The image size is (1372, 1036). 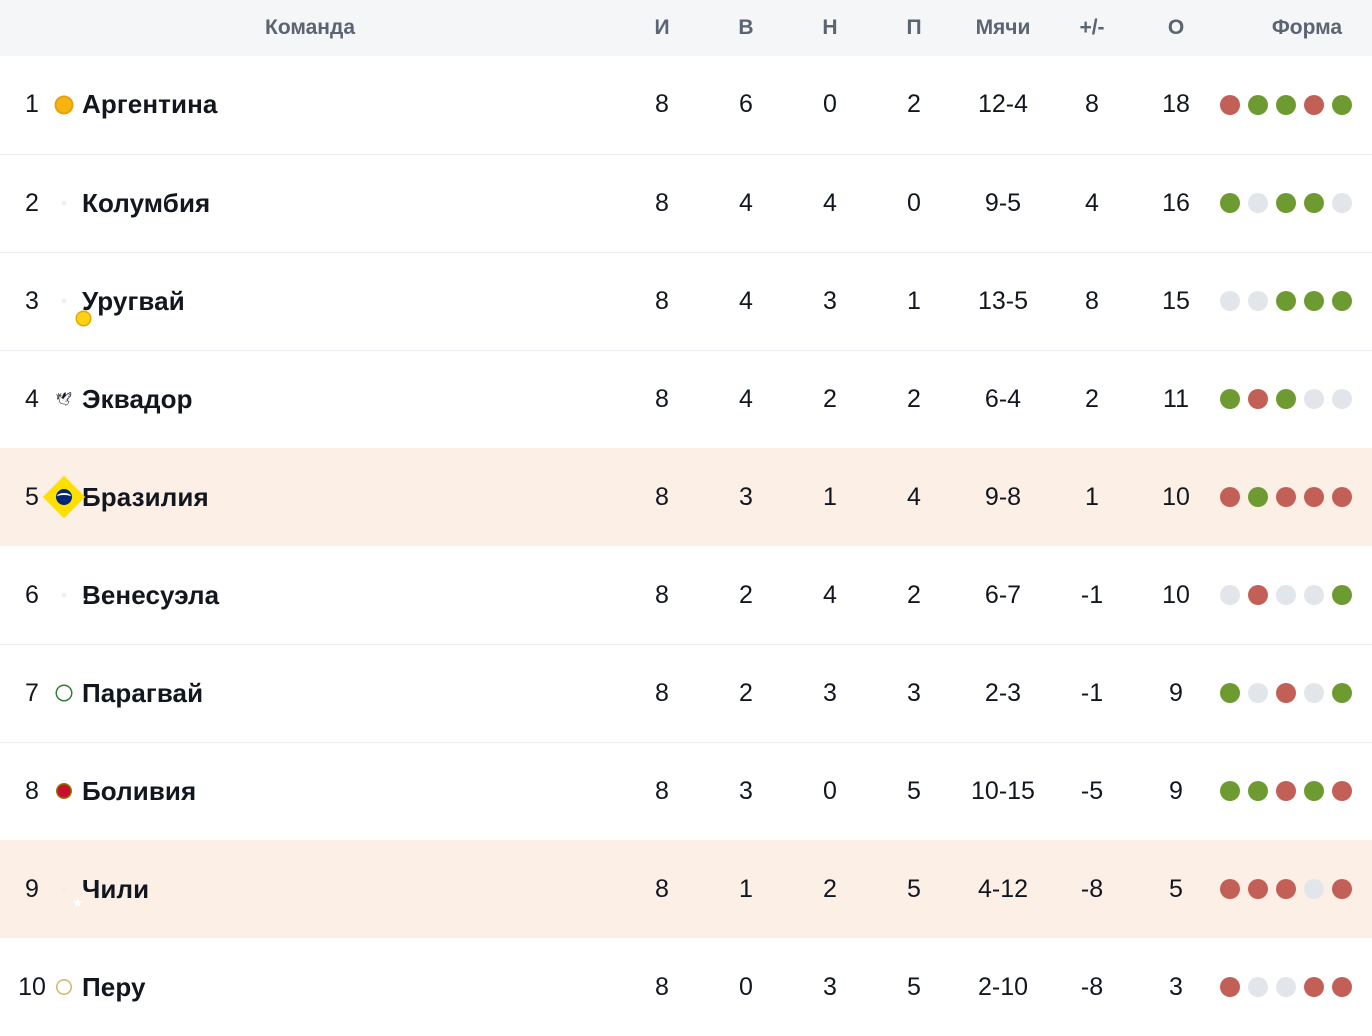 I want to click on row-rank: 1, so click(x=32, y=104).